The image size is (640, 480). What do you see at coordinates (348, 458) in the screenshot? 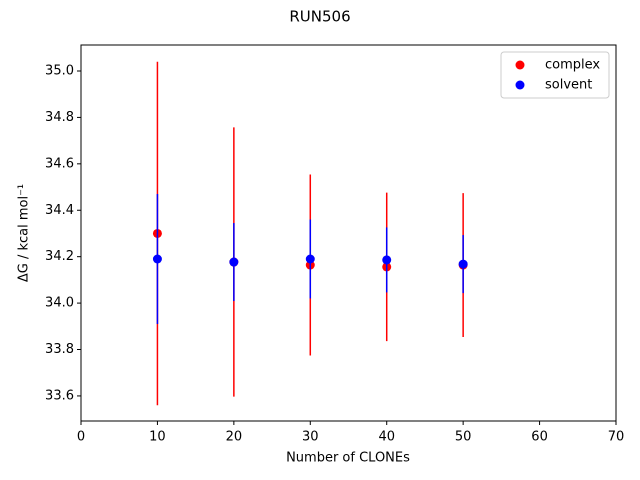
I see `x-axis-label: Number of CLONEs` at bounding box center [348, 458].